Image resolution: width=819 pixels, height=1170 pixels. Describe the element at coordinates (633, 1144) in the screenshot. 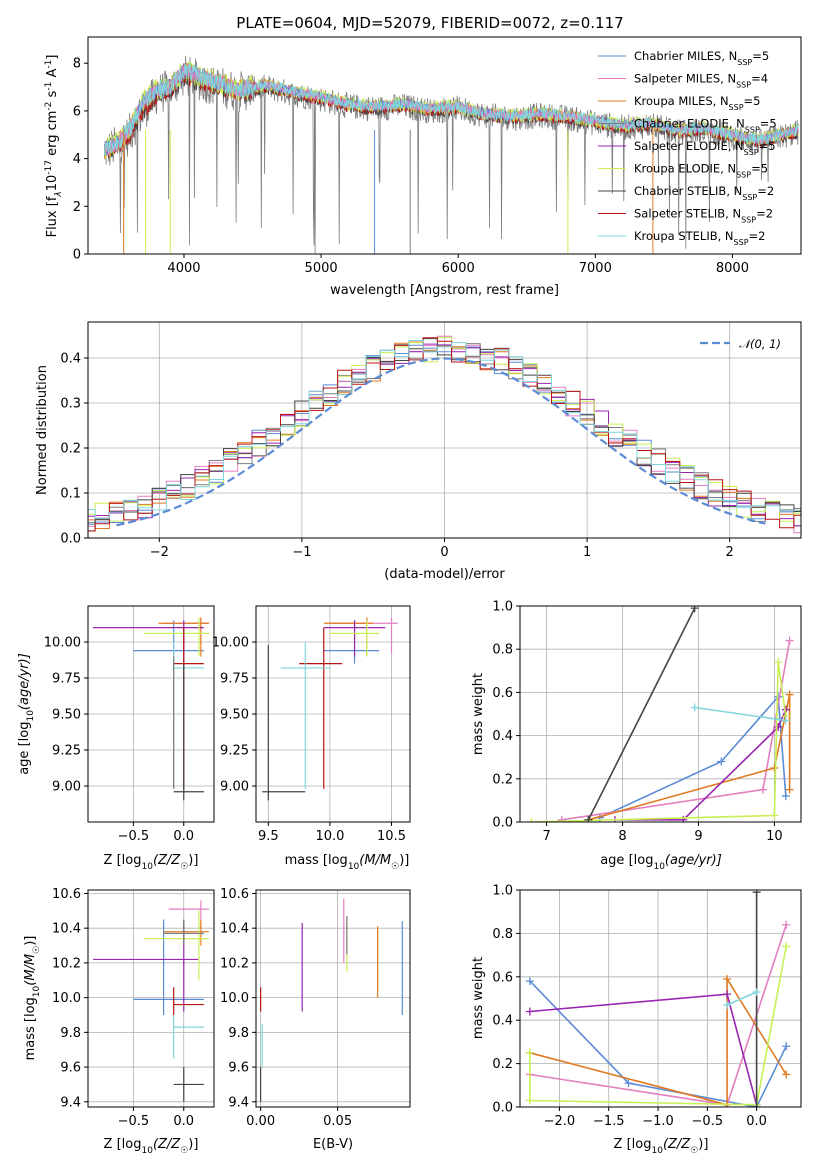

I see `label-part: Z [log` at that location.